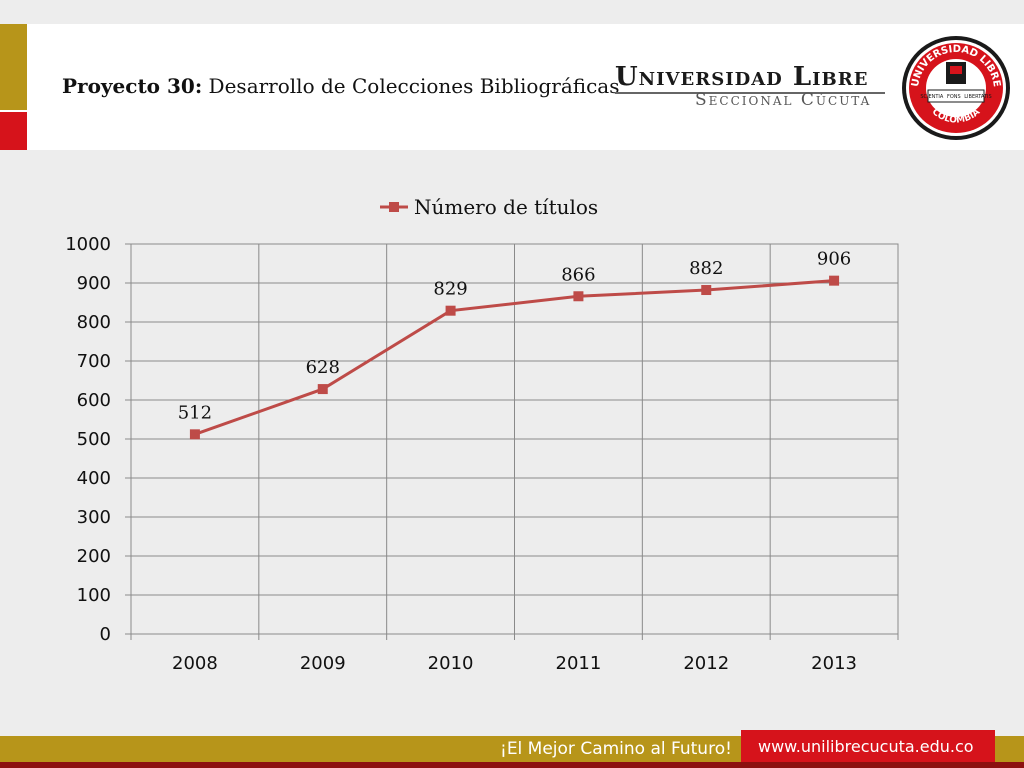  I want to click on footer-url-box, so click(868, 746).